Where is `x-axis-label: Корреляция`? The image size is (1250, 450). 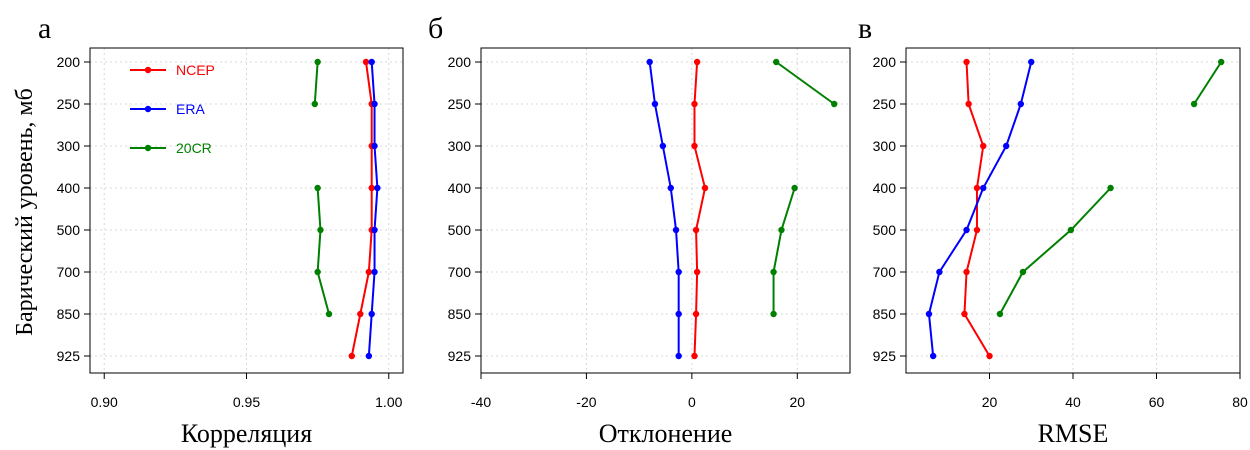
x-axis-label: Корреляция is located at coordinates (246, 433).